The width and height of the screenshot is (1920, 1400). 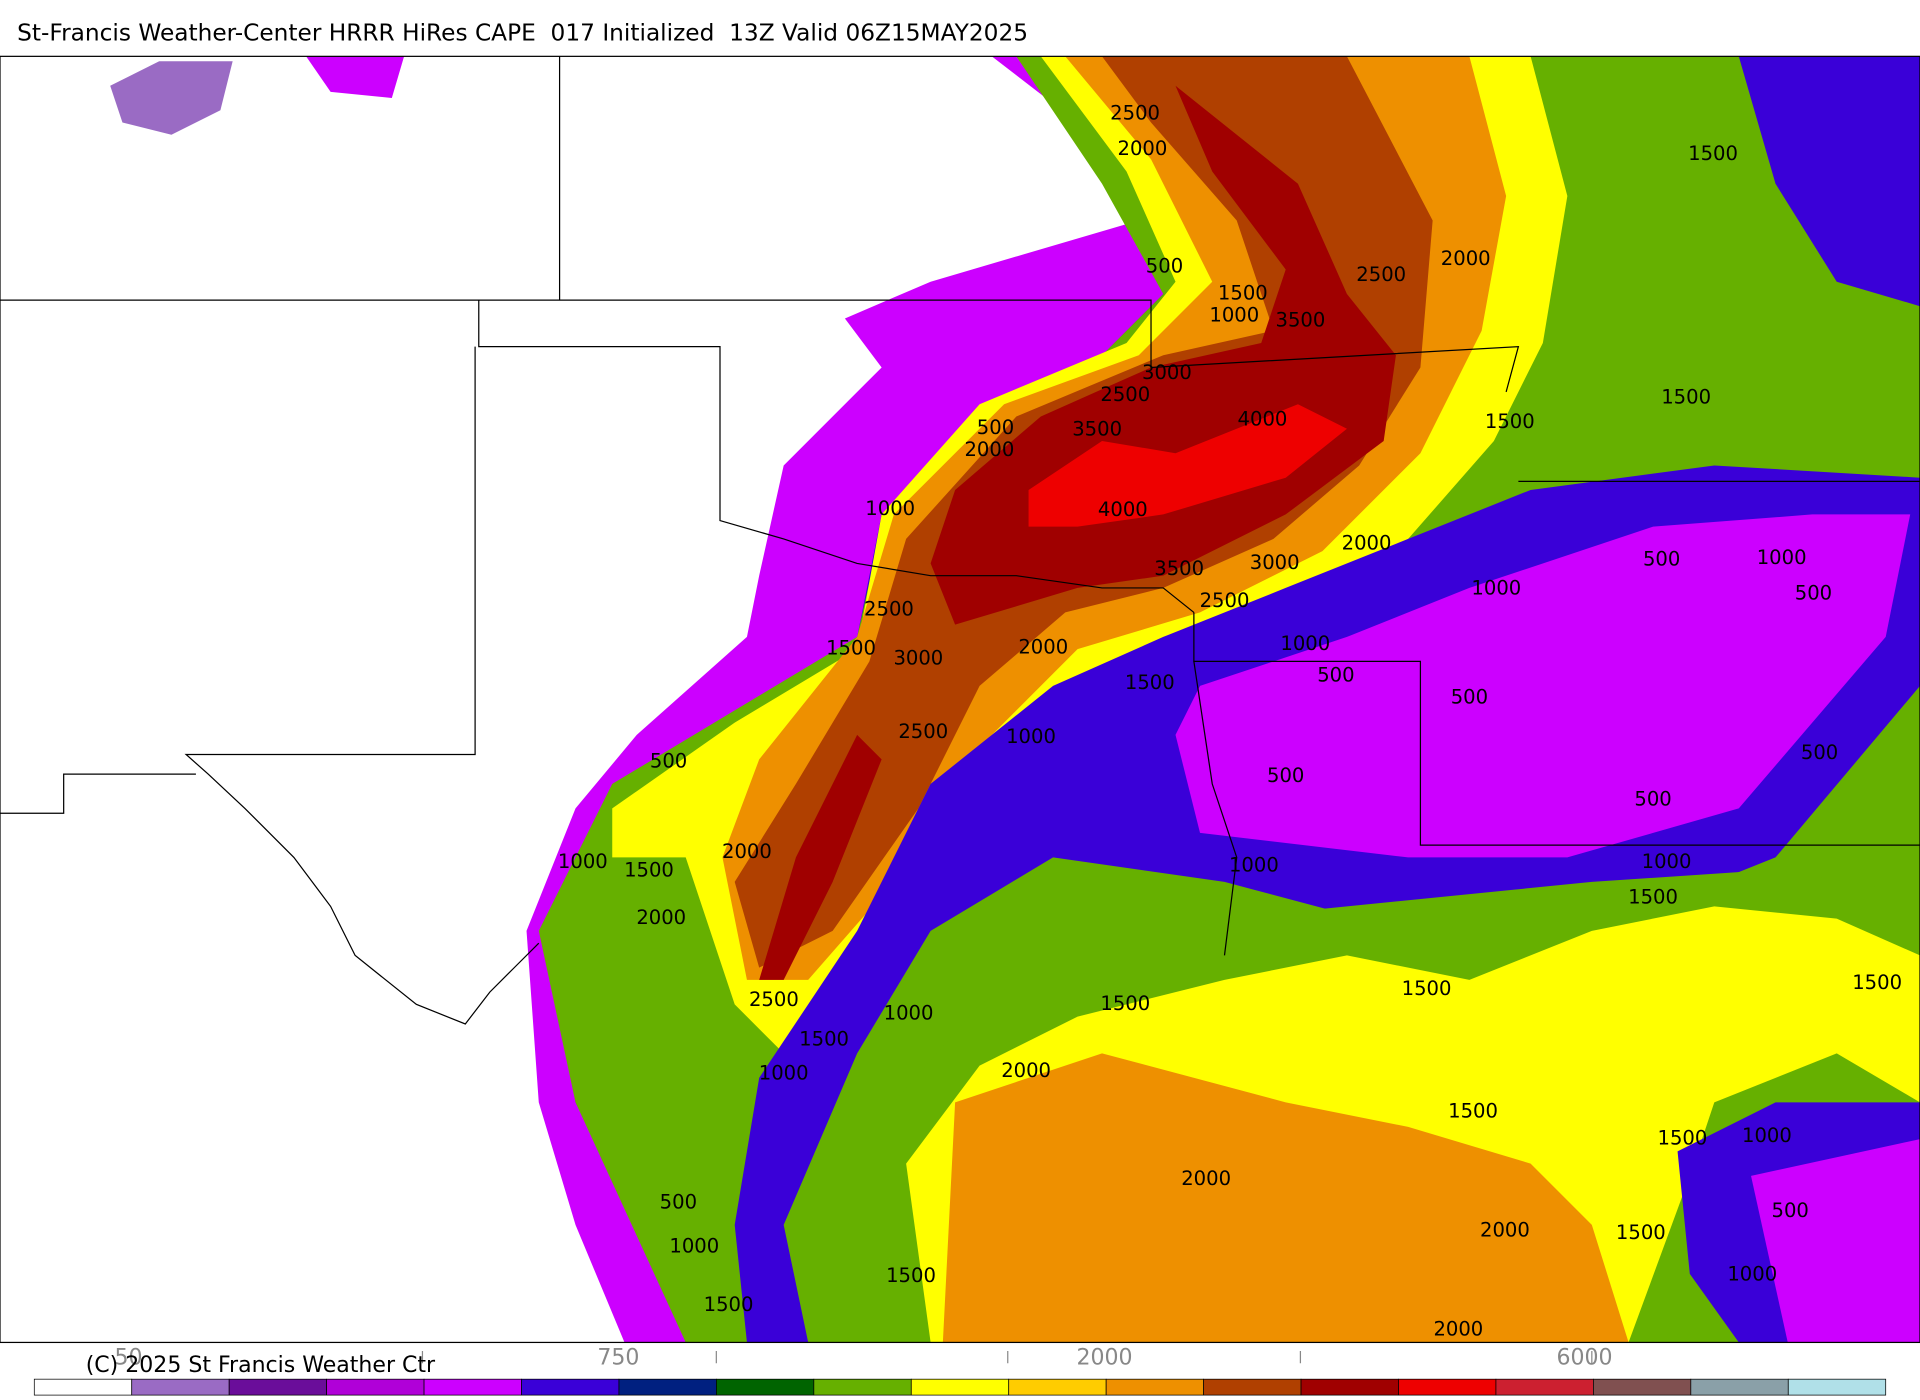 What do you see at coordinates (1285, 1198) in the screenshot?
I see `region-orange-gulf` at bounding box center [1285, 1198].